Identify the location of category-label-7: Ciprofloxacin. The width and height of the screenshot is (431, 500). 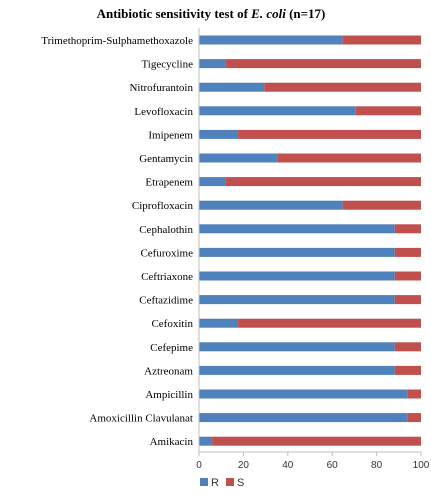
(163, 206).